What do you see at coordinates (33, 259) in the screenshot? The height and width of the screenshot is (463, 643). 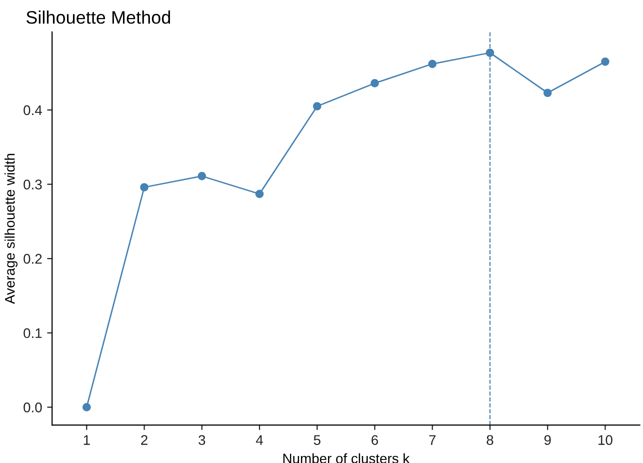 I see `y-tick-label: 0.2` at bounding box center [33, 259].